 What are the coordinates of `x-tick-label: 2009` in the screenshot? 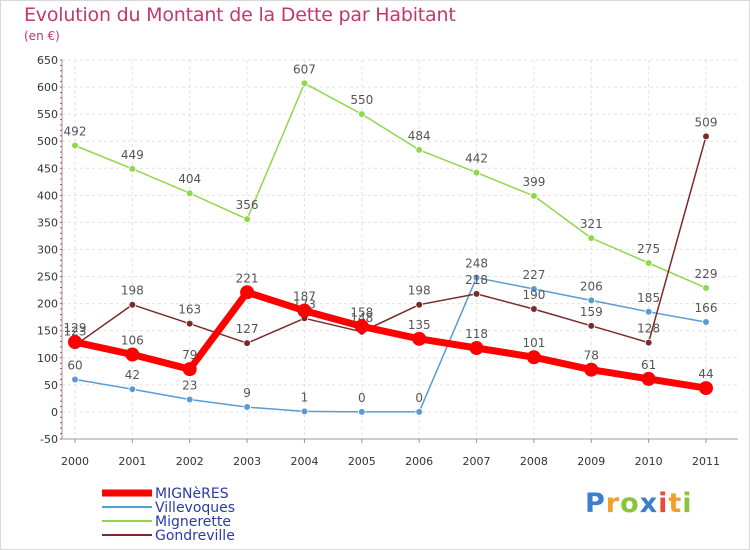 It's located at (591, 461).